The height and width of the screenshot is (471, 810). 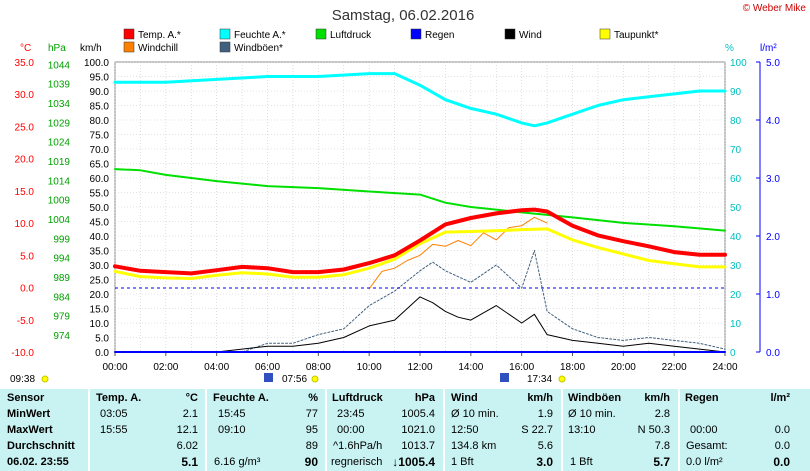 What do you see at coordinates (191, 398) in the screenshot?
I see `header-temp-unit: °C` at bounding box center [191, 398].